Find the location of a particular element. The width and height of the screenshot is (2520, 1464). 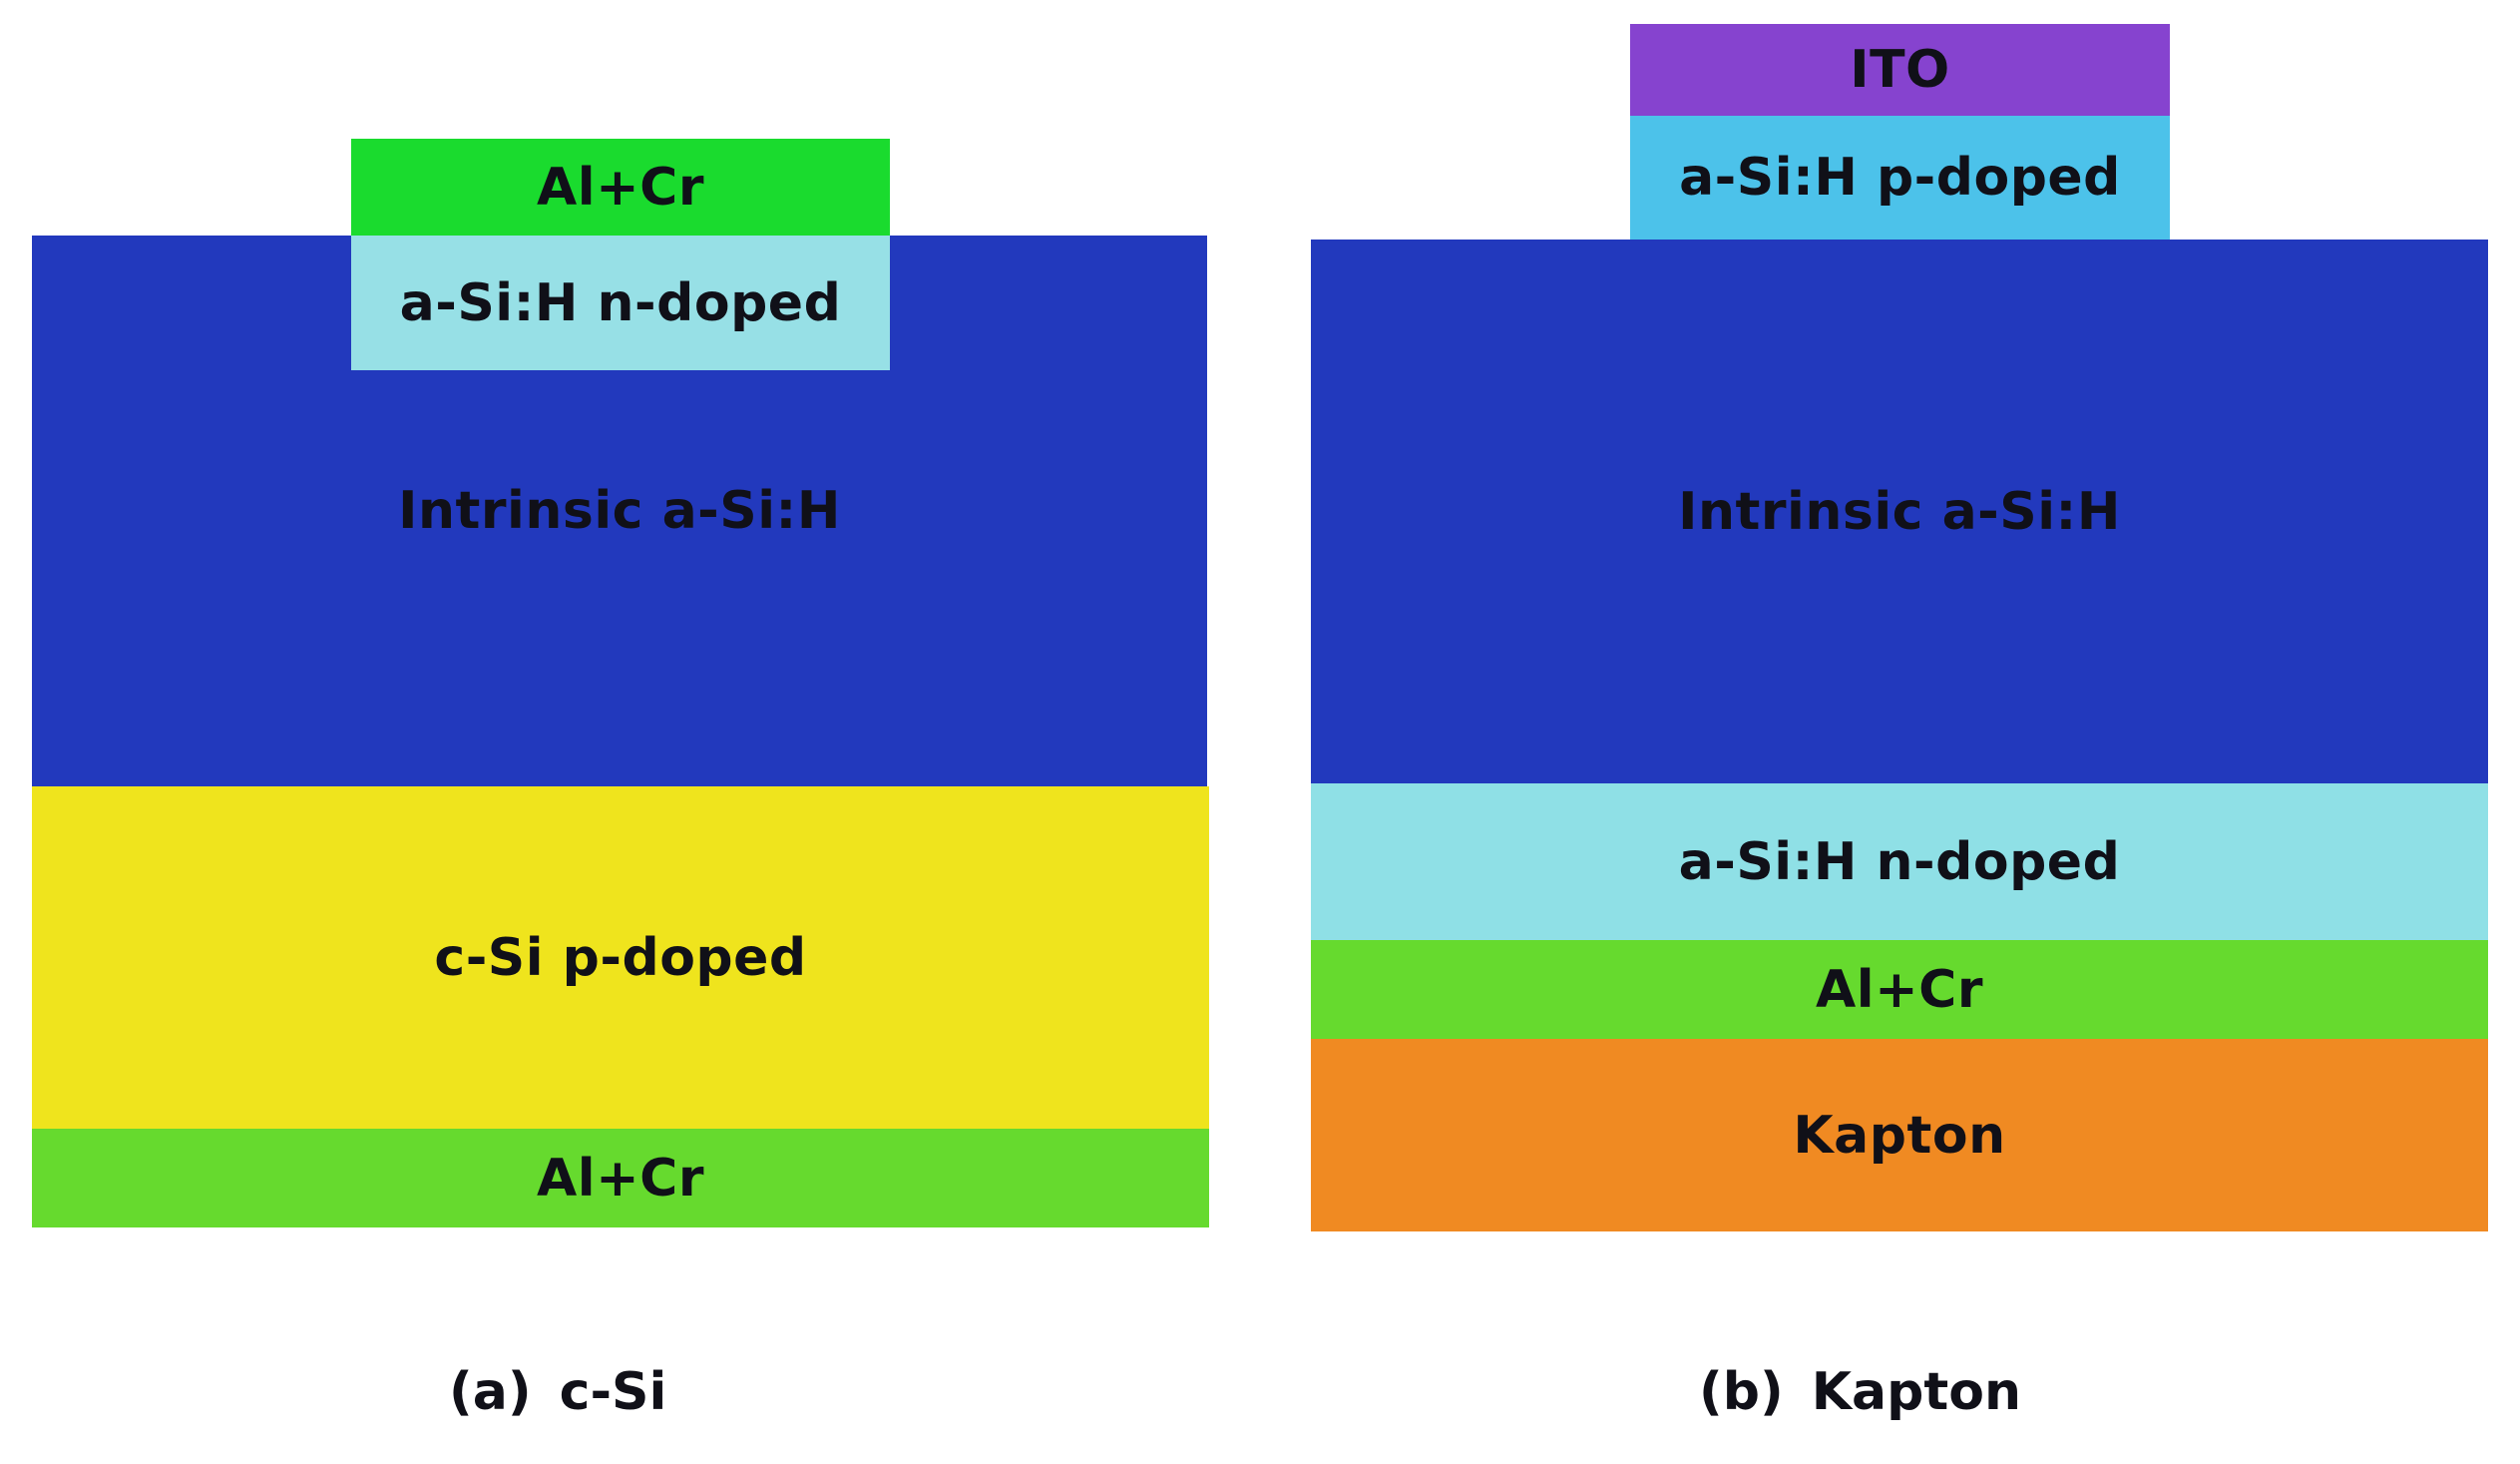

panel-a-caption-tag: (a) is located at coordinates (490, 1392).